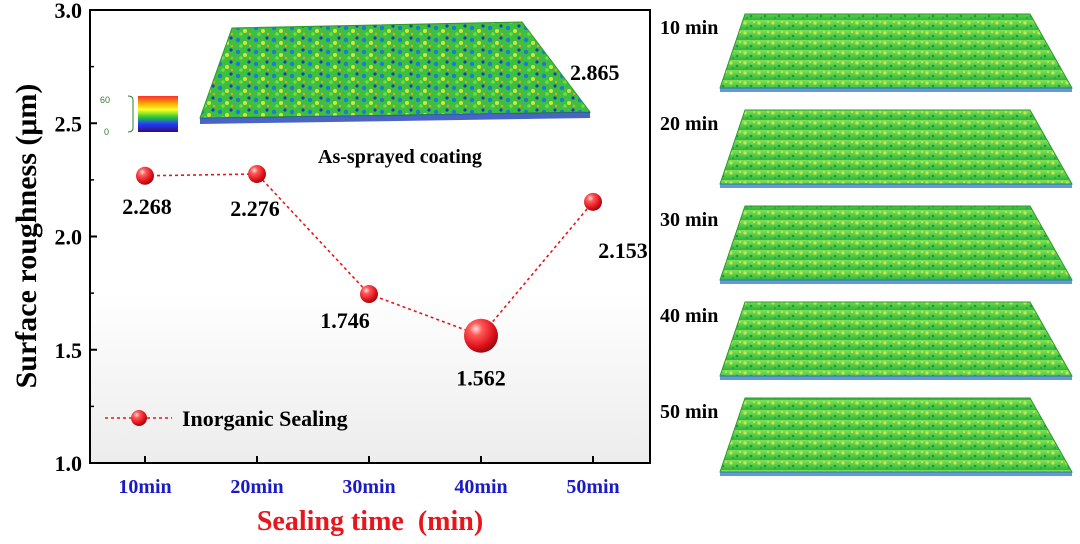  I want to click on colorbar-bracket, so click(130, 114).